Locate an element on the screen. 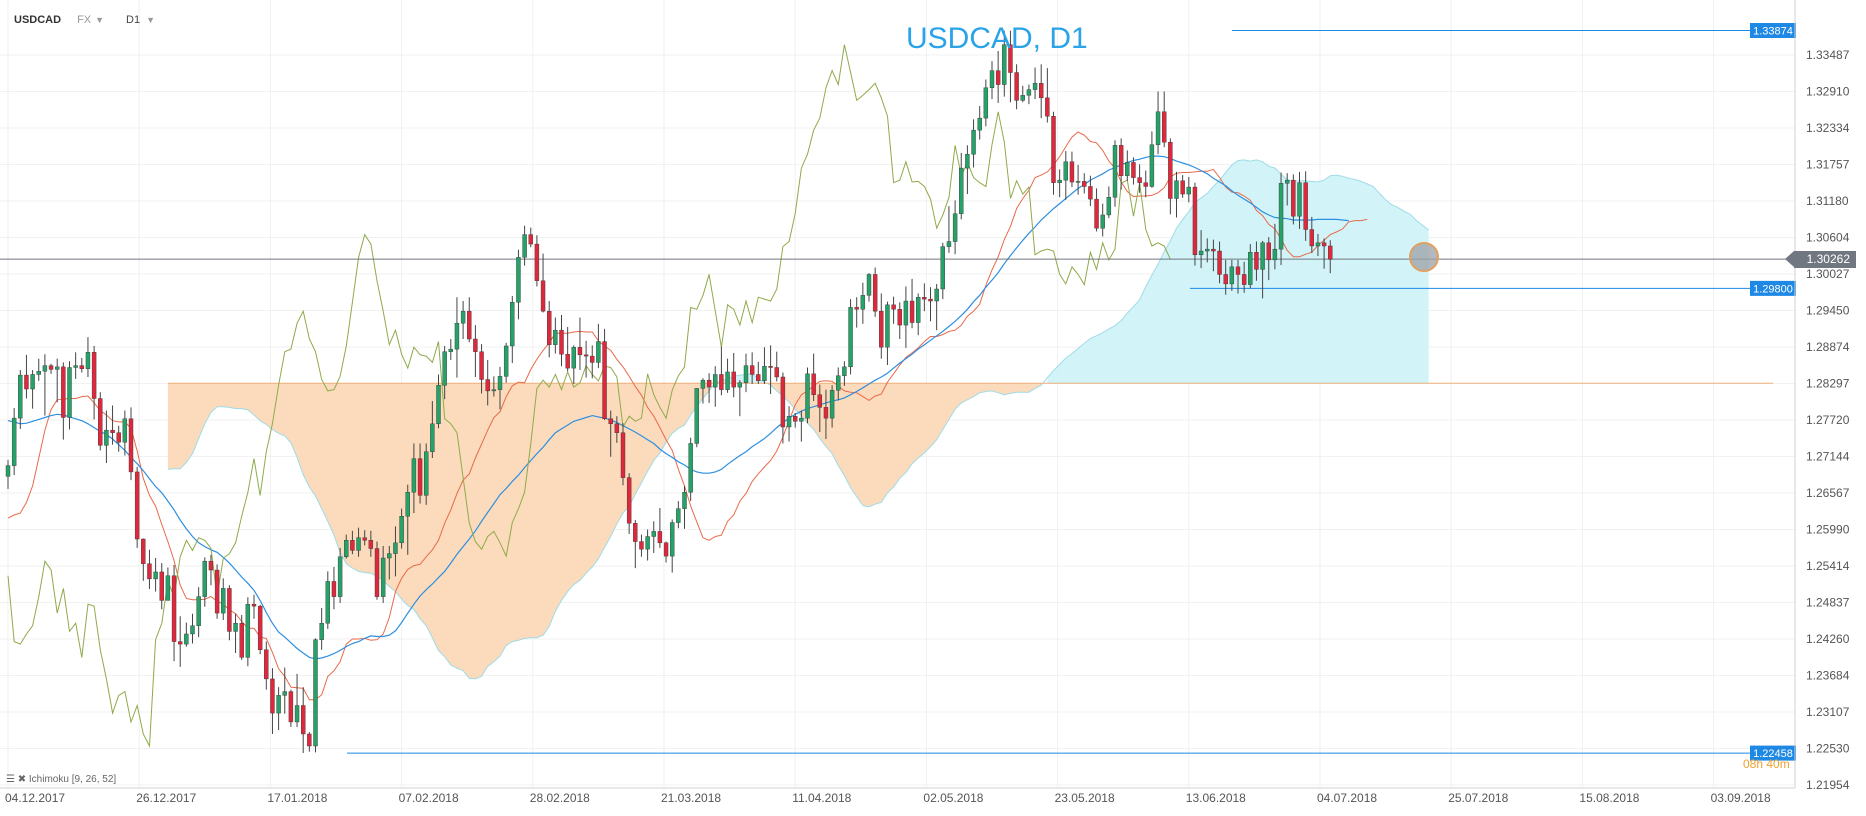  indicator-label: ☰ ✖ Ichimoku [9, 26, 52] is located at coordinates (61, 779).